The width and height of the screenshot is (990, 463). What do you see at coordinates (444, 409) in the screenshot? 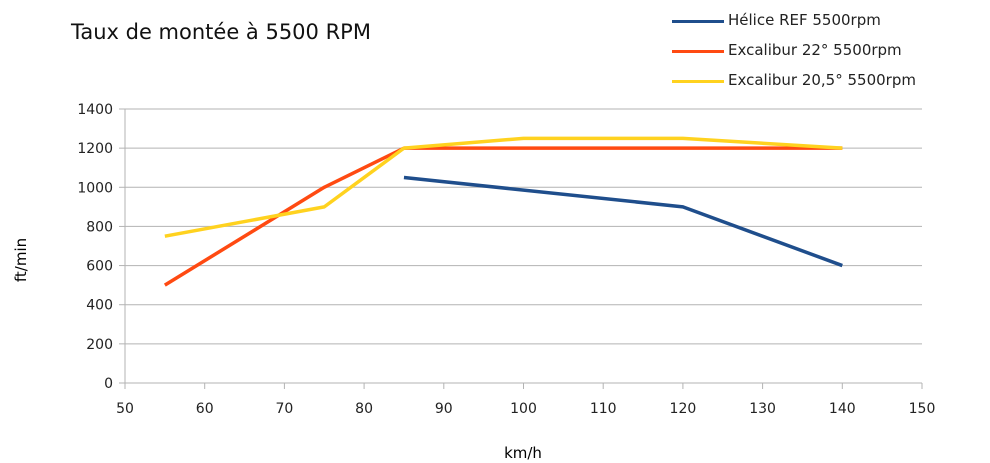
I see `x-tick-label: 90` at bounding box center [444, 409].